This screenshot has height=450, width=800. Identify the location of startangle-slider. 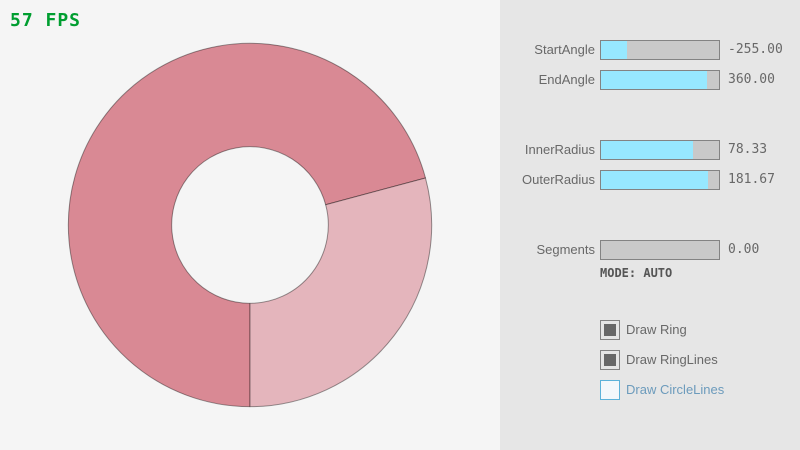
(660, 50).